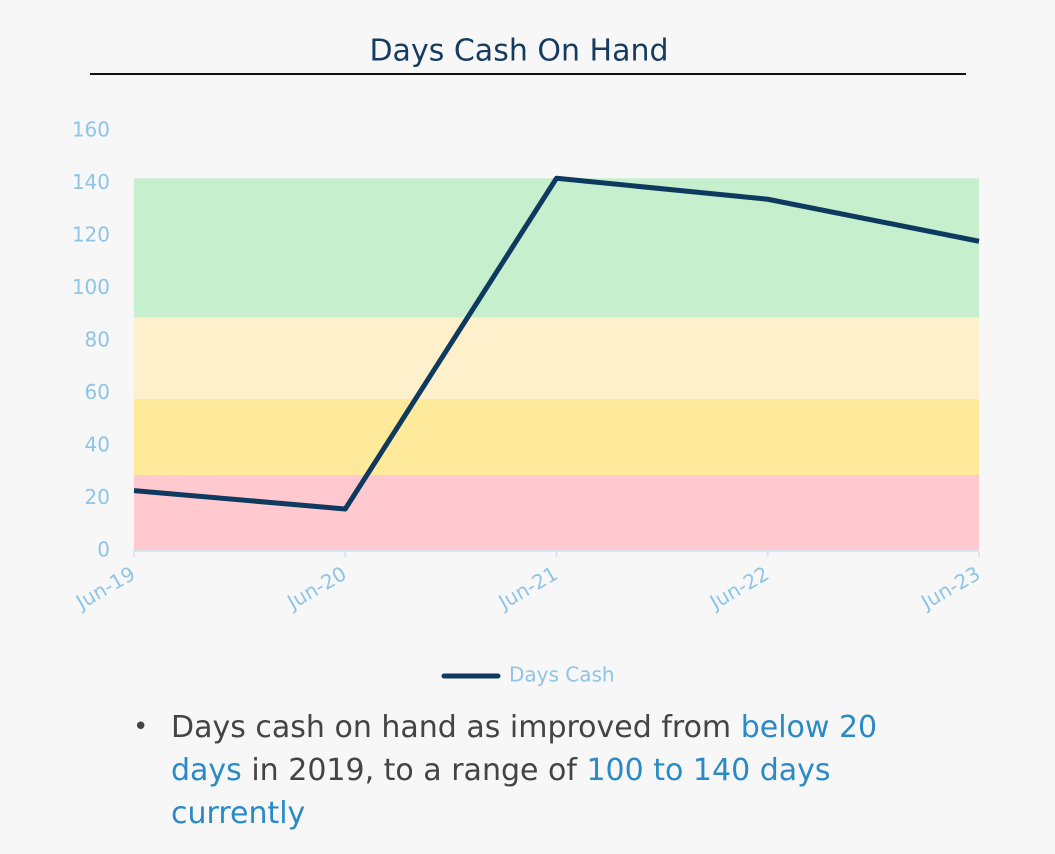 The height and width of the screenshot is (854, 1055). What do you see at coordinates (315, 588) in the screenshot?
I see `x-tick-label: Jun-20` at bounding box center [315, 588].